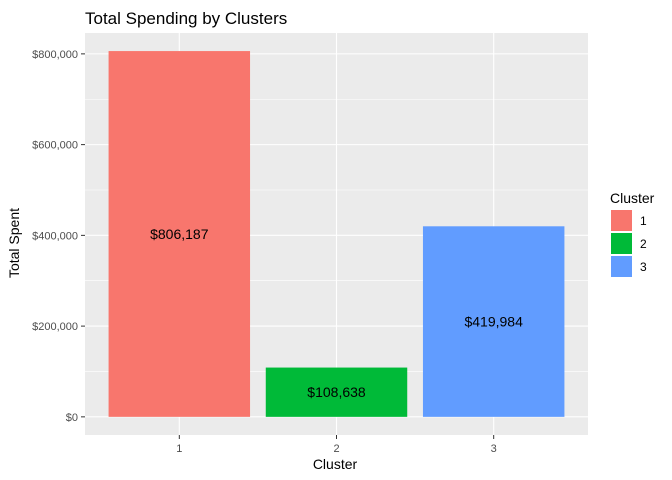 Image resolution: width=672 pixels, height=480 pixels. Describe the element at coordinates (55, 236) in the screenshot. I see `y-tick-label: $400,000` at that location.